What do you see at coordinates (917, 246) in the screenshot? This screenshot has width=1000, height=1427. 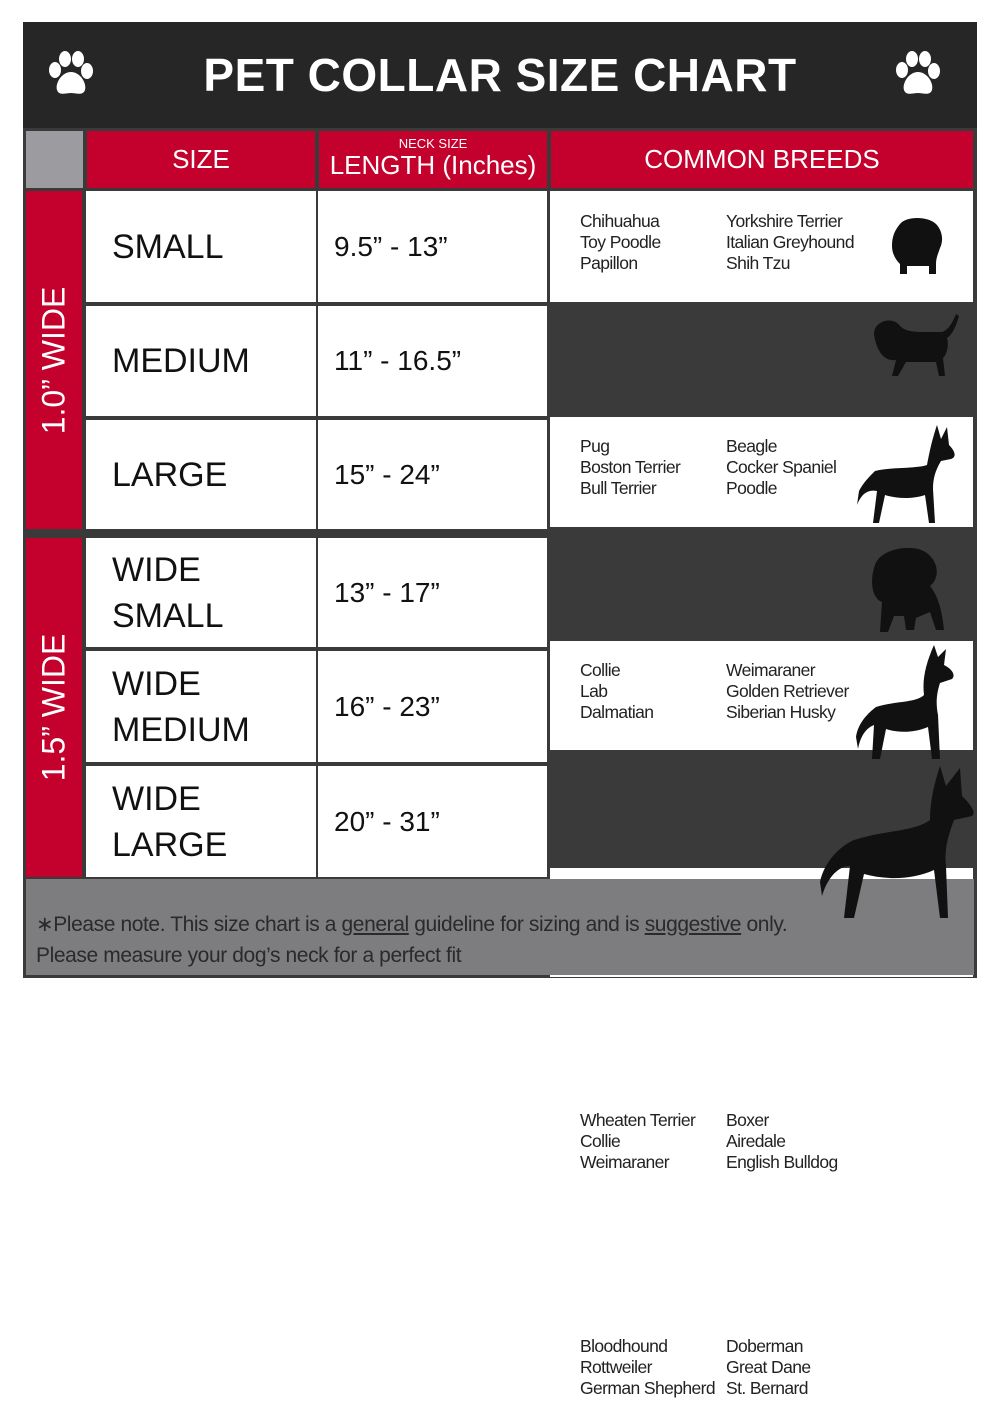 I see `small-dog-silhouette-icon` at bounding box center [917, 246].